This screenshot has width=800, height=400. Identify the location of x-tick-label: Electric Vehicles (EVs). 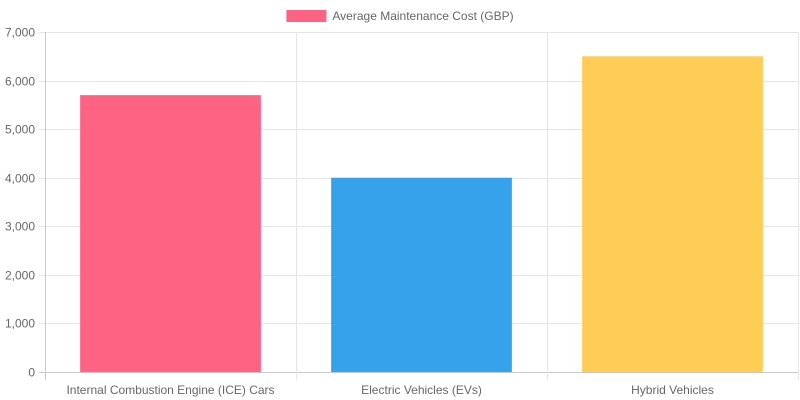
(421, 390).